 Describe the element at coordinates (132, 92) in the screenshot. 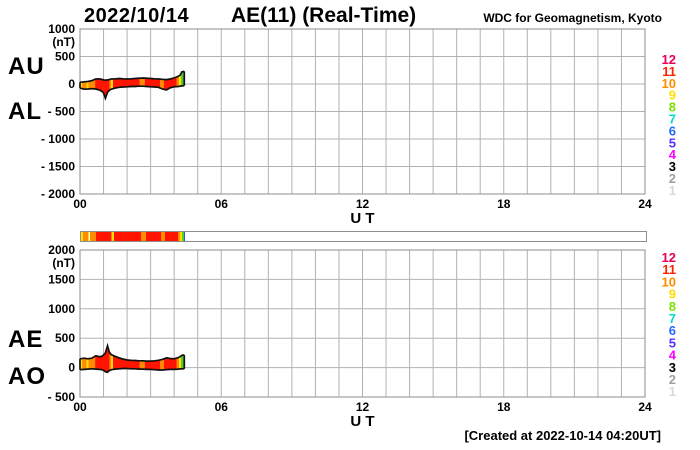

I see `al-outline` at that location.